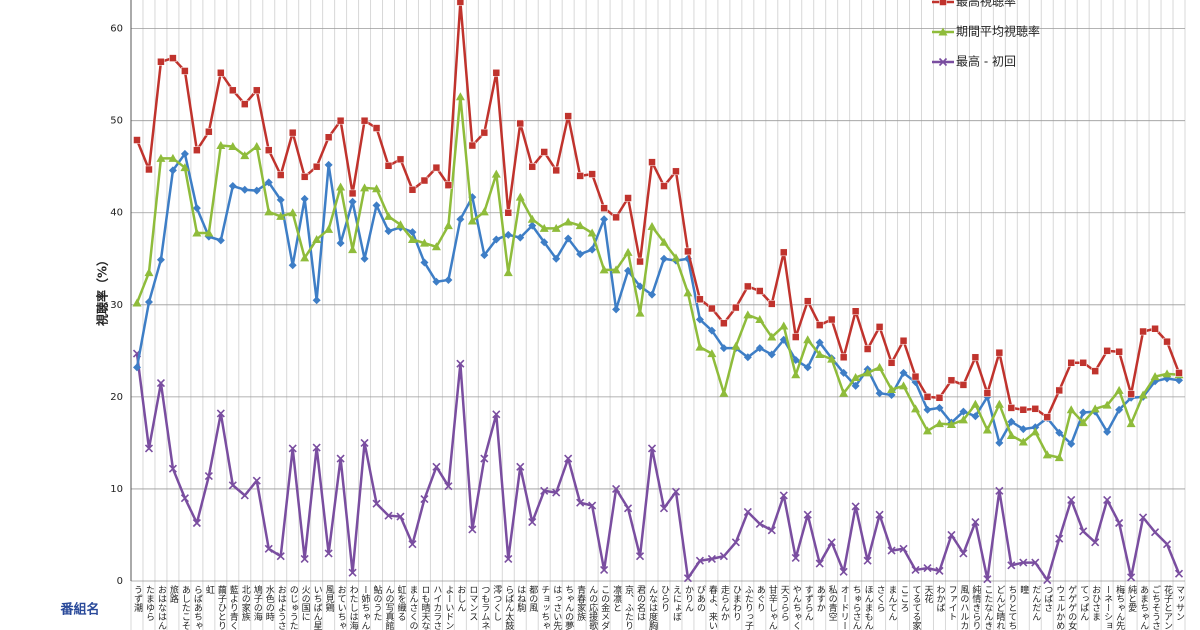 This screenshot has height=630, width=1200. I want to click on x-tick-label: 繭子ひとり, so click(221, 607).